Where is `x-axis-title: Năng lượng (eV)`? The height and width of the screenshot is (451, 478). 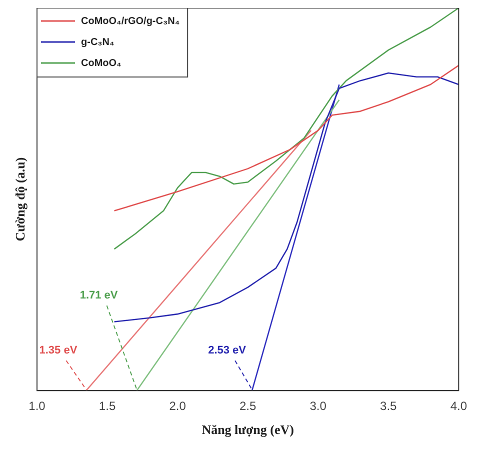
x-axis-title: Năng lượng (eV) is located at coordinates (248, 429).